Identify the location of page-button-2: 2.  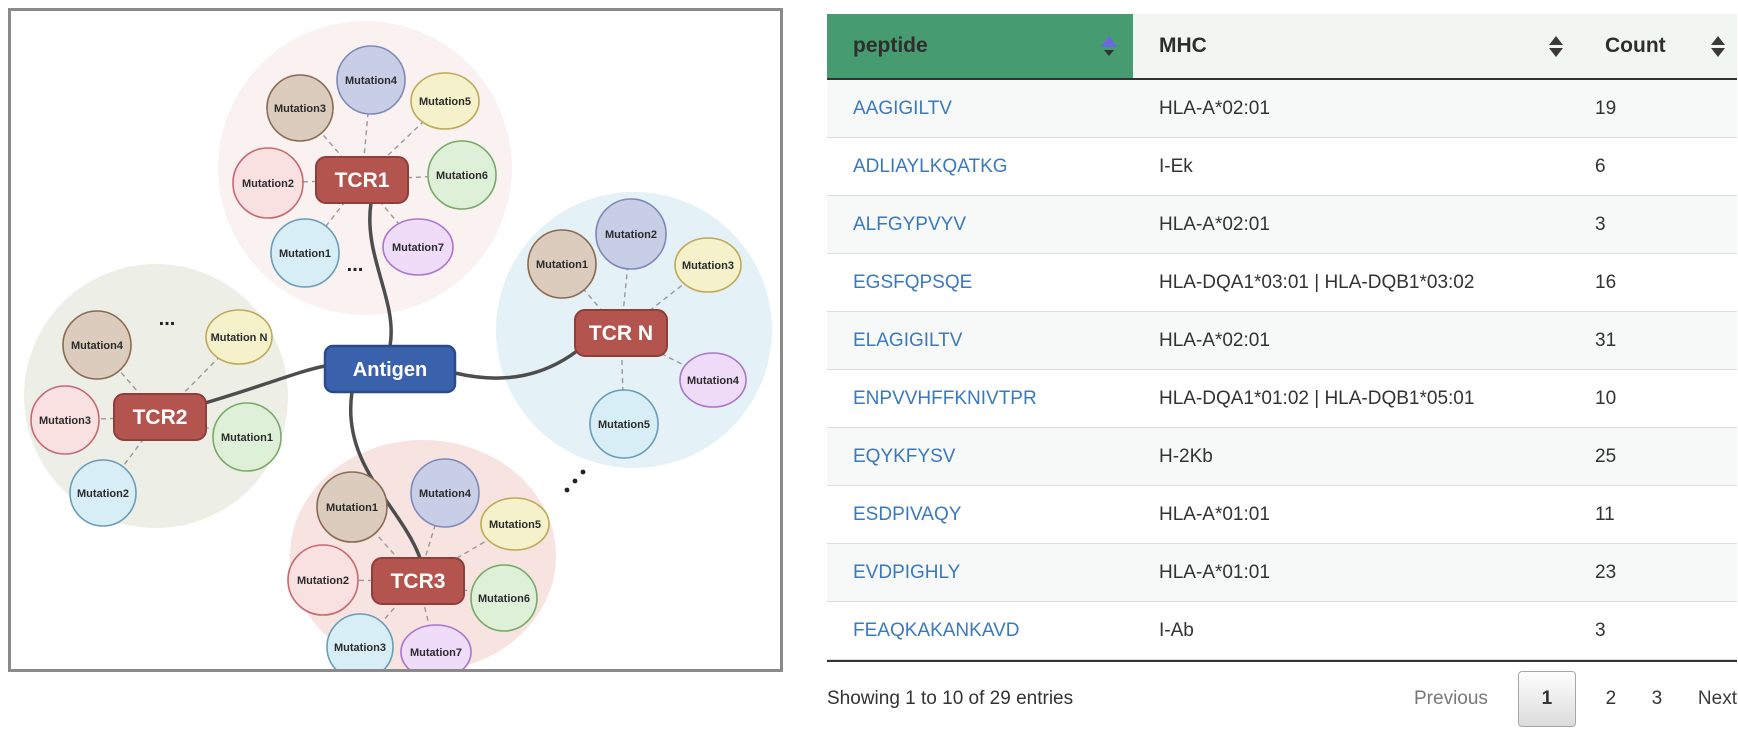
(1611, 698).